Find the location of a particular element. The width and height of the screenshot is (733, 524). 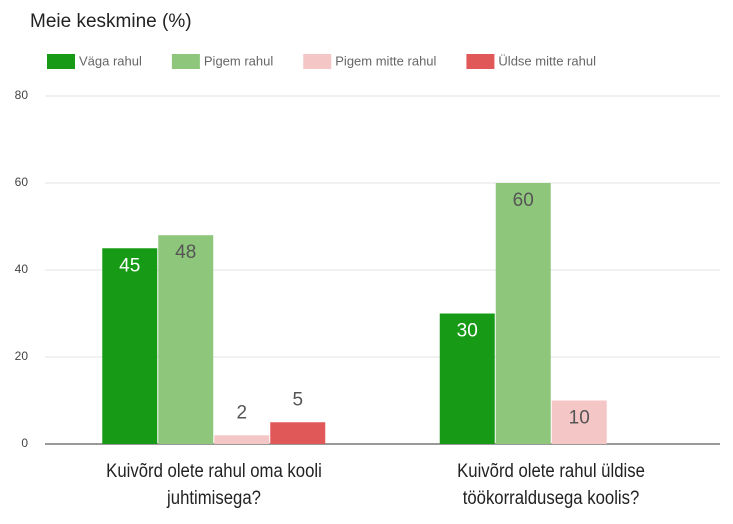

y-tick-label: 40 is located at coordinates (22, 269).